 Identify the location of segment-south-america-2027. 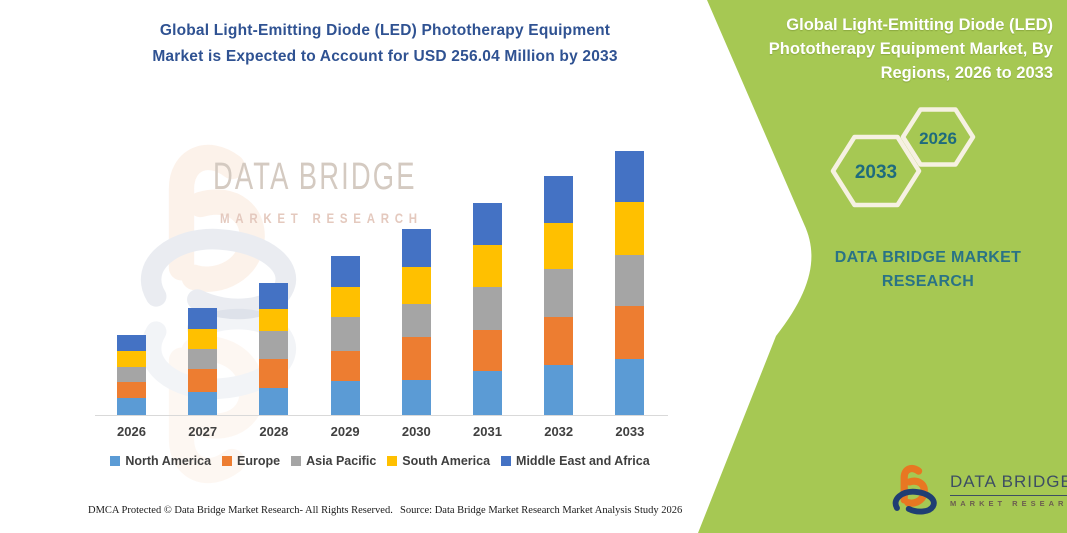
(203, 339).